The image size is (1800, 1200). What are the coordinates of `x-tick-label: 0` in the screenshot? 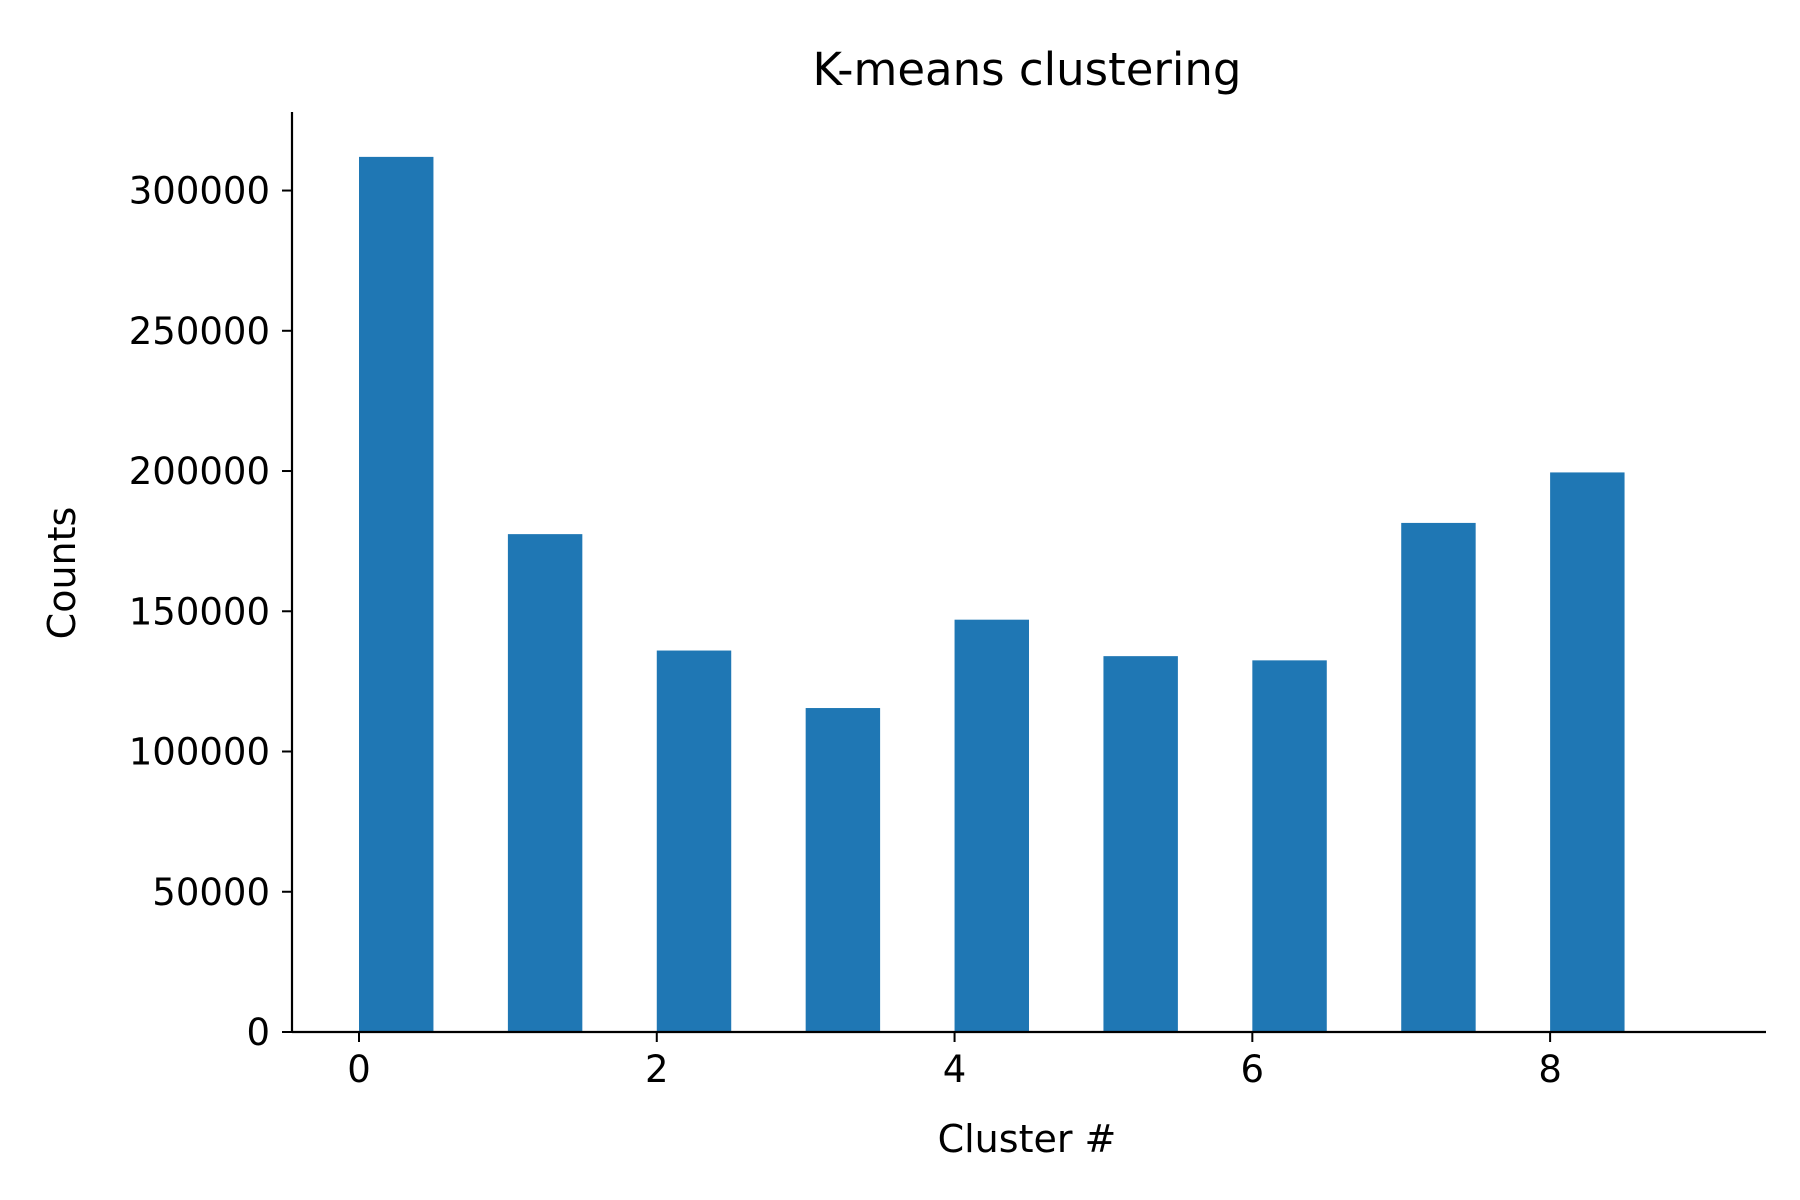 It's located at (359, 1069).